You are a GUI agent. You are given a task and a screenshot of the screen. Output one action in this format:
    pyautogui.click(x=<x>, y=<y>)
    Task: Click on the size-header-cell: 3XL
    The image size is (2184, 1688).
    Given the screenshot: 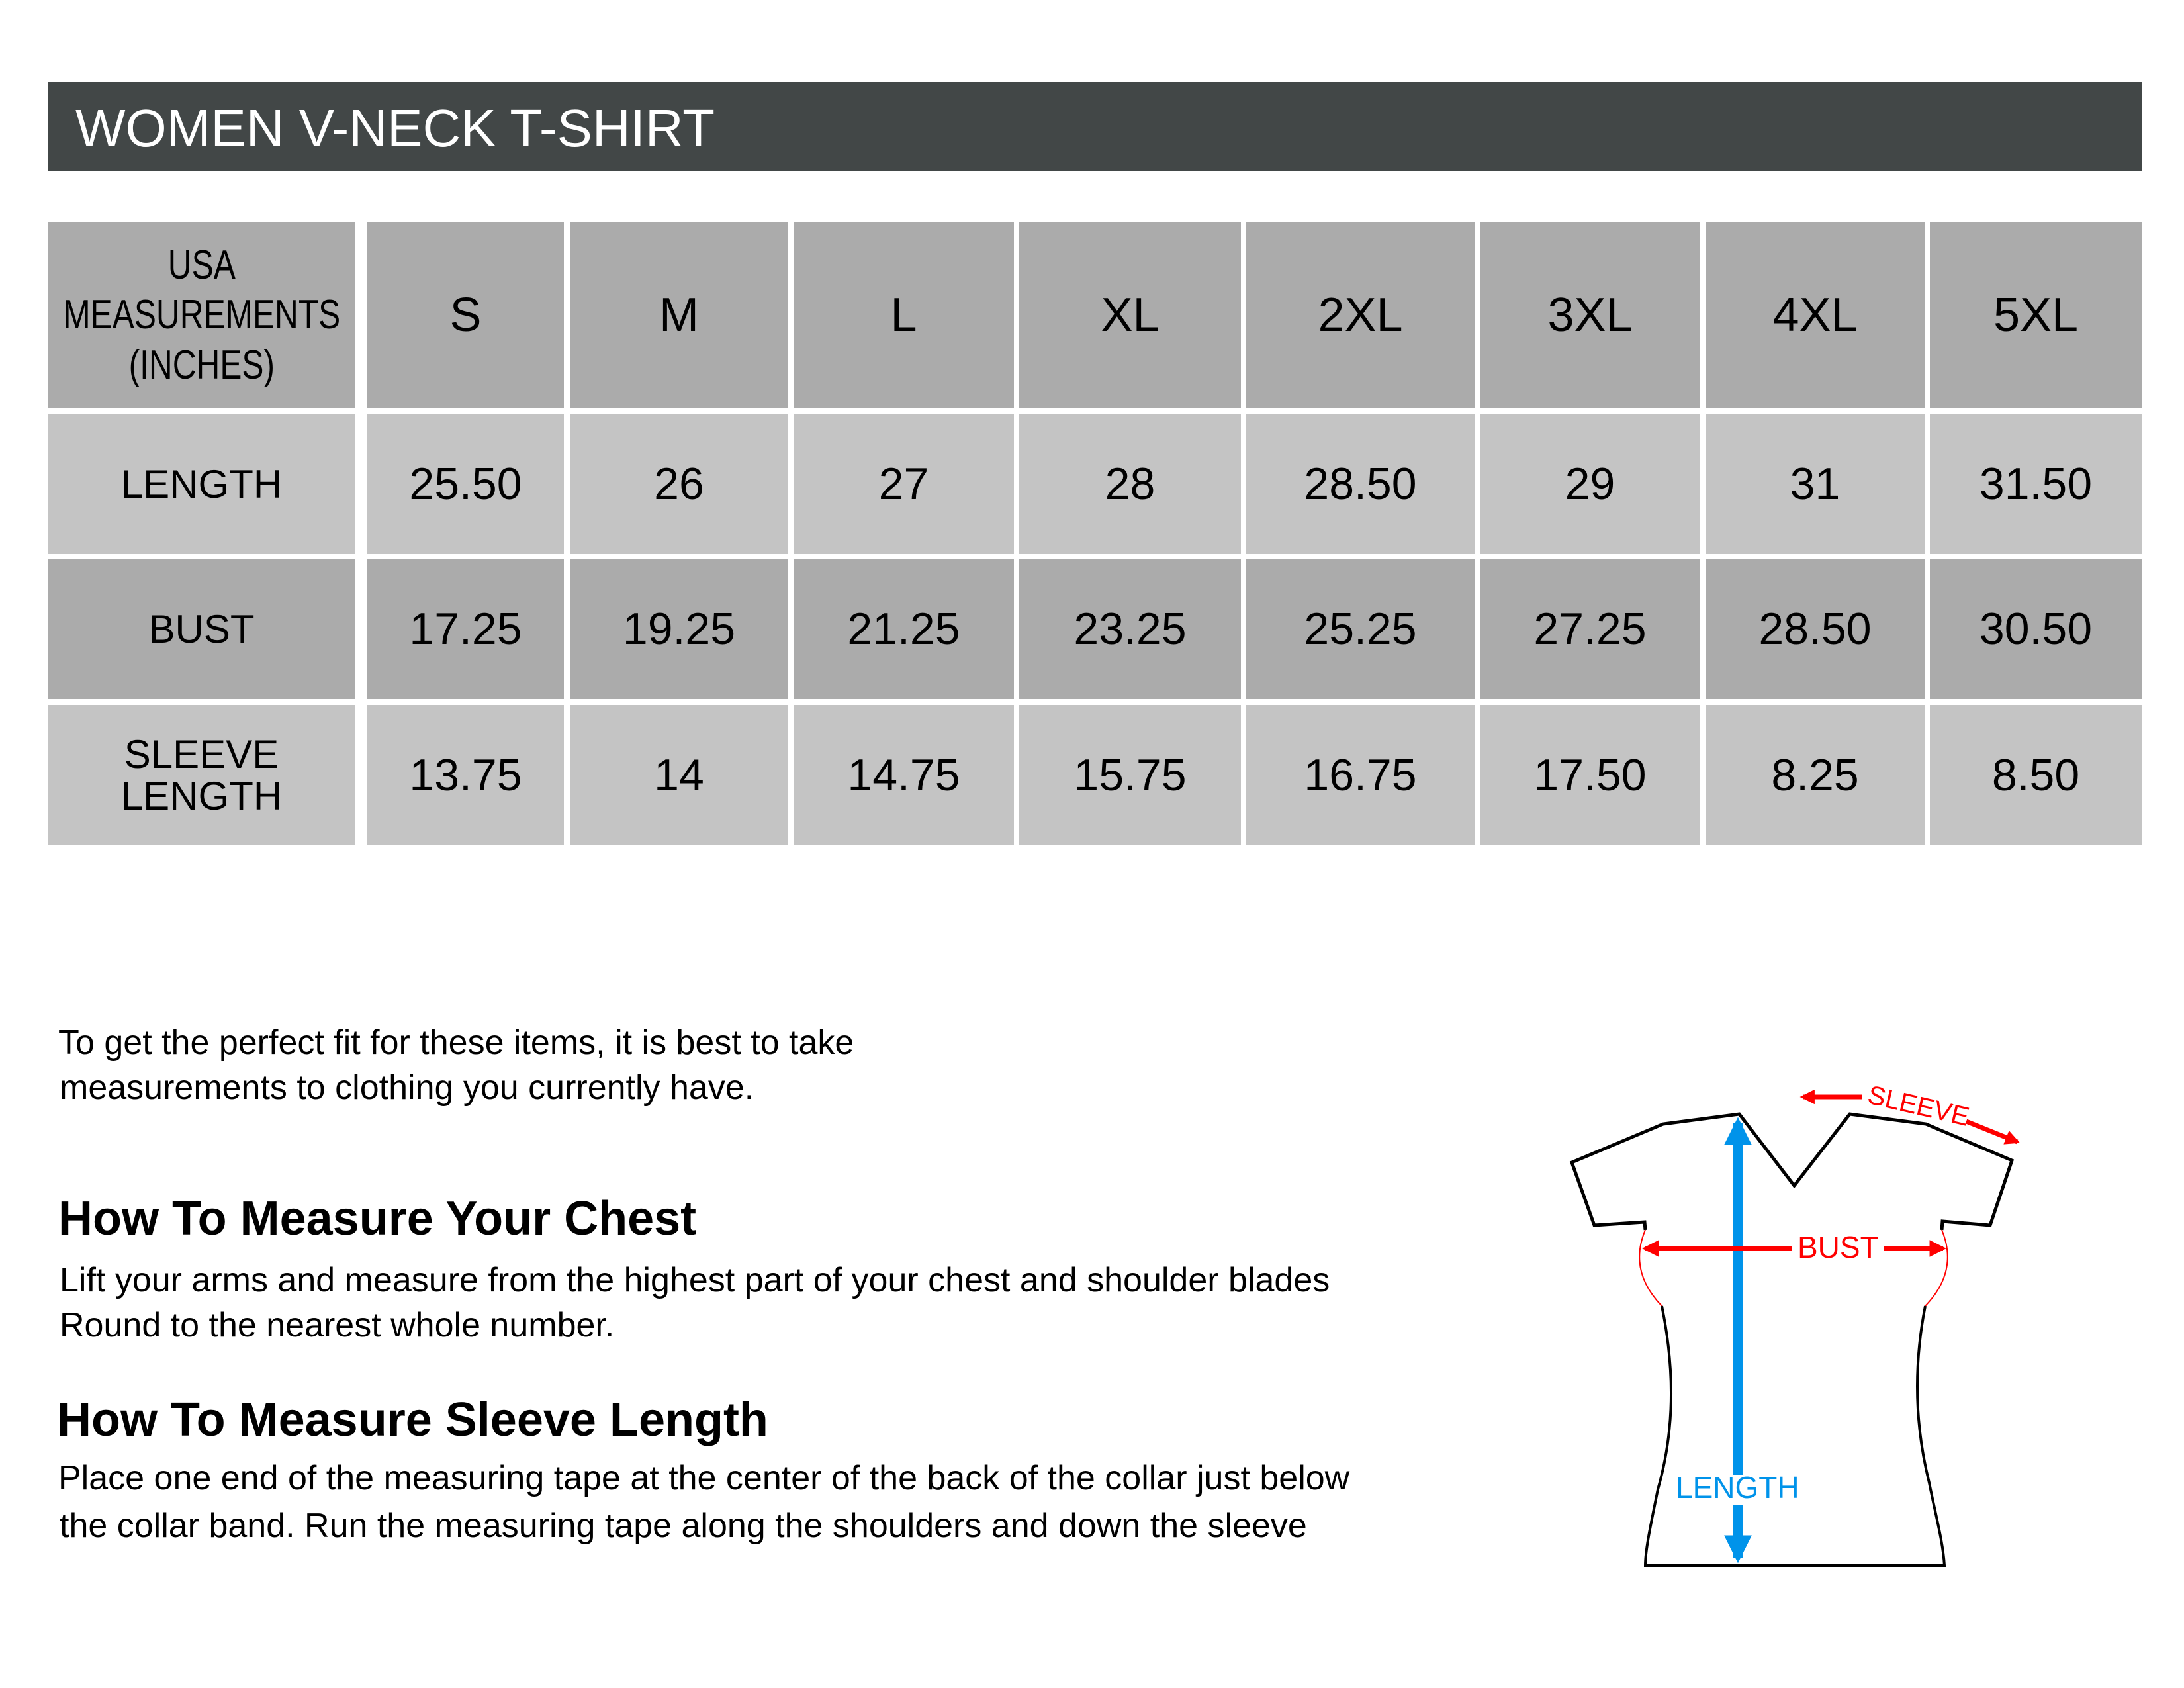 What is the action you would take?
    pyautogui.click(x=1590, y=315)
    